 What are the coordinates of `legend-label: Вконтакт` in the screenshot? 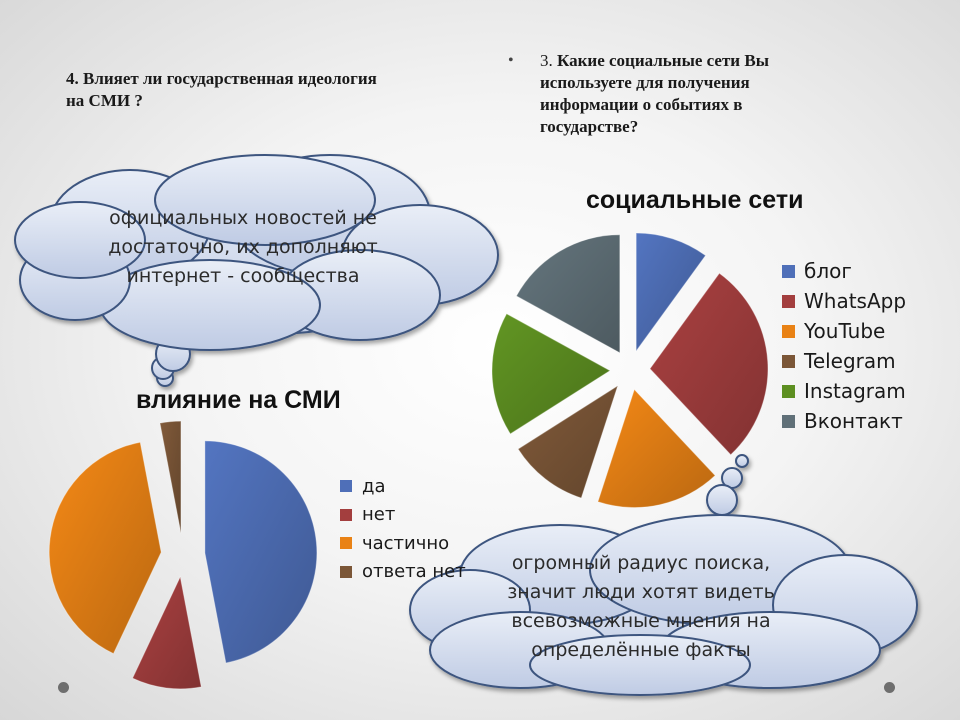 It's located at (853, 421).